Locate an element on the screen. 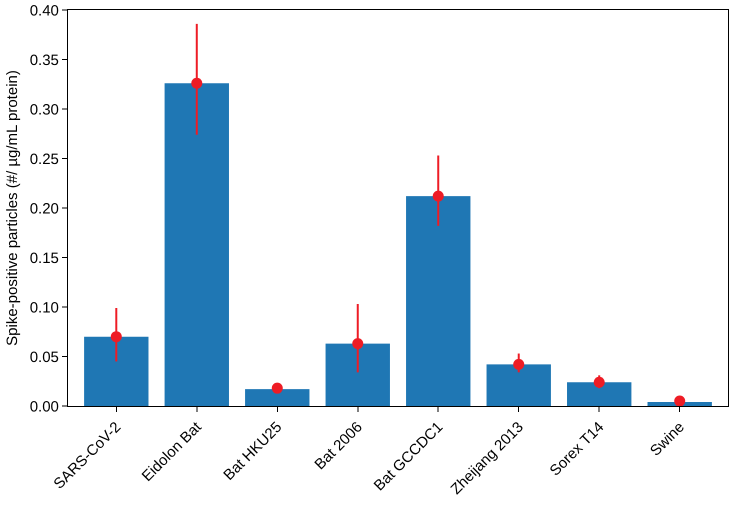 The width and height of the screenshot is (732, 531). y-tick-label: 0.40 is located at coordinates (44, 11).